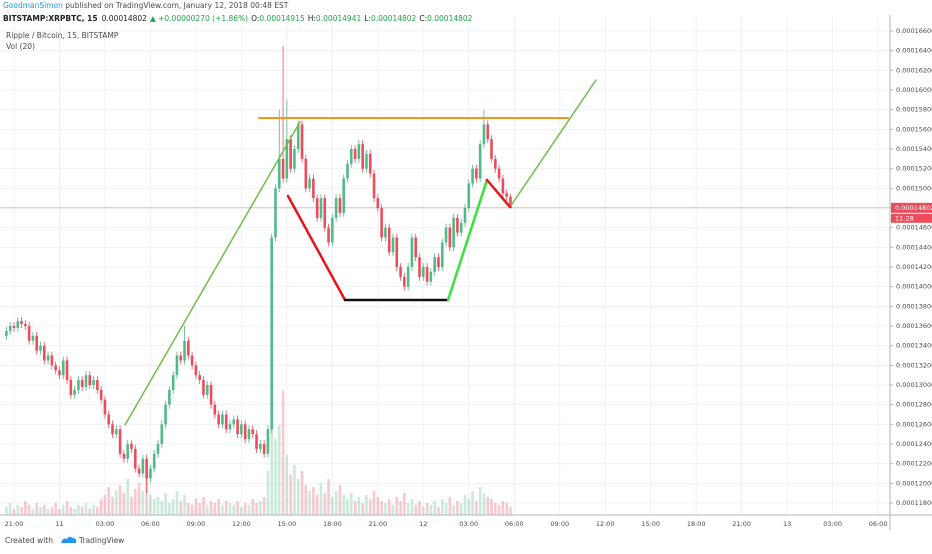 This screenshot has height=554, width=932. Describe the element at coordinates (339, 18) in the screenshot. I see `ohlc-value: 0.00014941` at that location.